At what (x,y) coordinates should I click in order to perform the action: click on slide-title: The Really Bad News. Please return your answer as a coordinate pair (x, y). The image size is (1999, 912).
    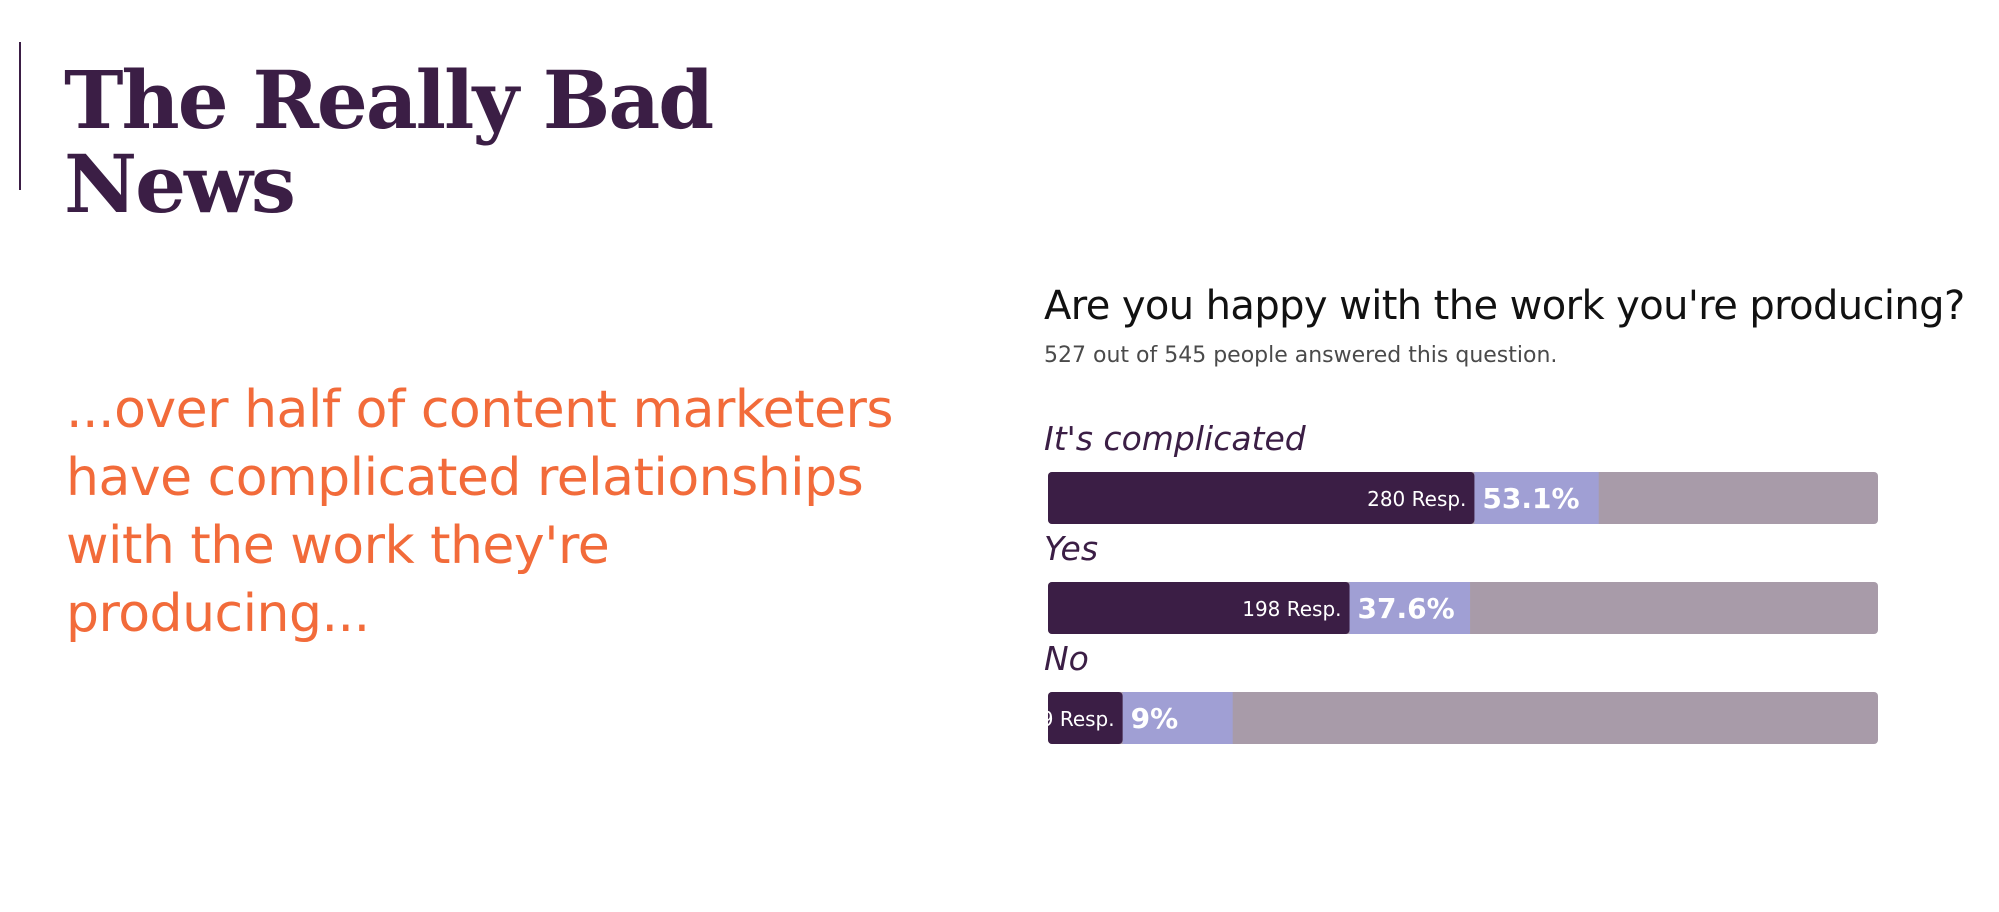
    Looking at the image, I should click on (444, 142).